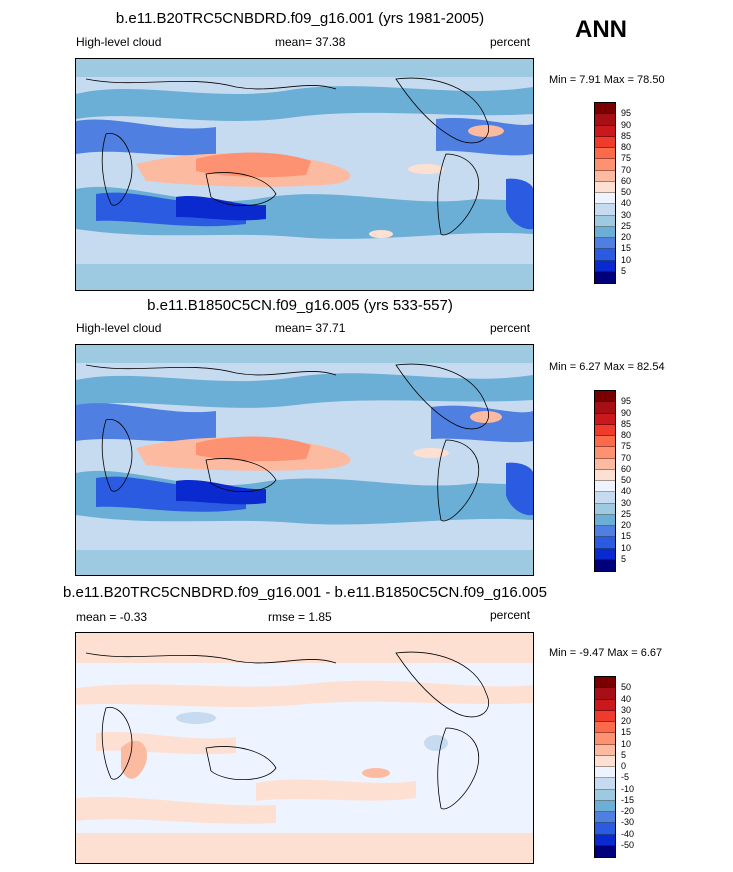 This screenshot has width=733, height=872. I want to click on panel-1-minmax: Min = 7.91 Max = 78.50, so click(607, 80).